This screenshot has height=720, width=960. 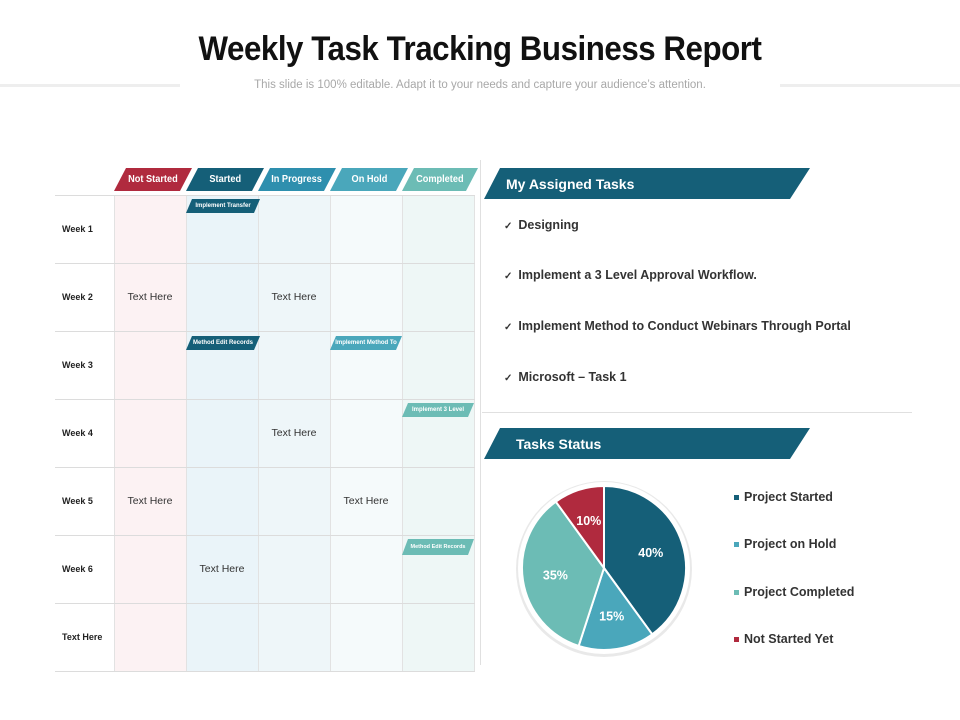 What do you see at coordinates (790, 544) in the screenshot?
I see `legend-label: Project on Hold` at bounding box center [790, 544].